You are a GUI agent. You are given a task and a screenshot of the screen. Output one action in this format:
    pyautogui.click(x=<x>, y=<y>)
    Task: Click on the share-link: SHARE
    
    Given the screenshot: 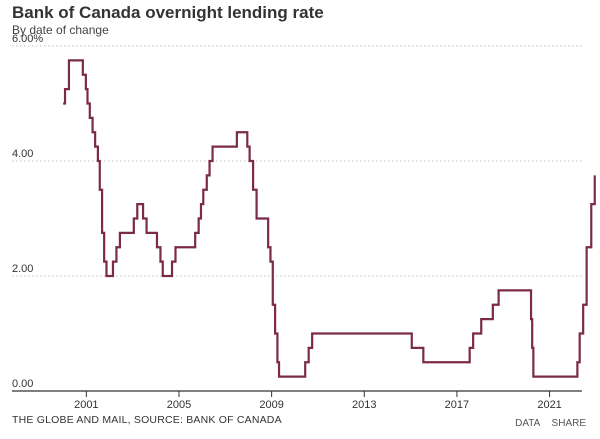 What is the action you would take?
    pyautogui.click(x=568, y=423)
    